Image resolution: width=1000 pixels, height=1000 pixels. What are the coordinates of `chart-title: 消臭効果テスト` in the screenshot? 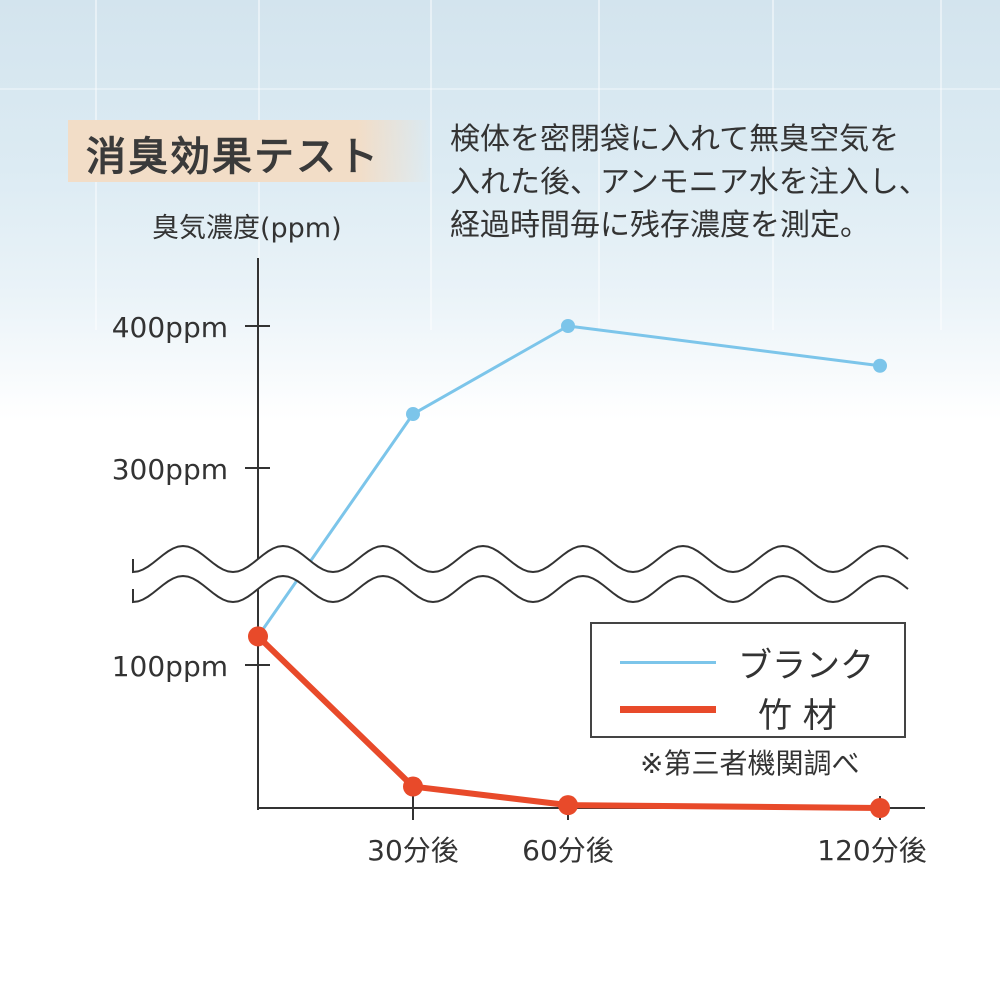 It's located at (233, 157).